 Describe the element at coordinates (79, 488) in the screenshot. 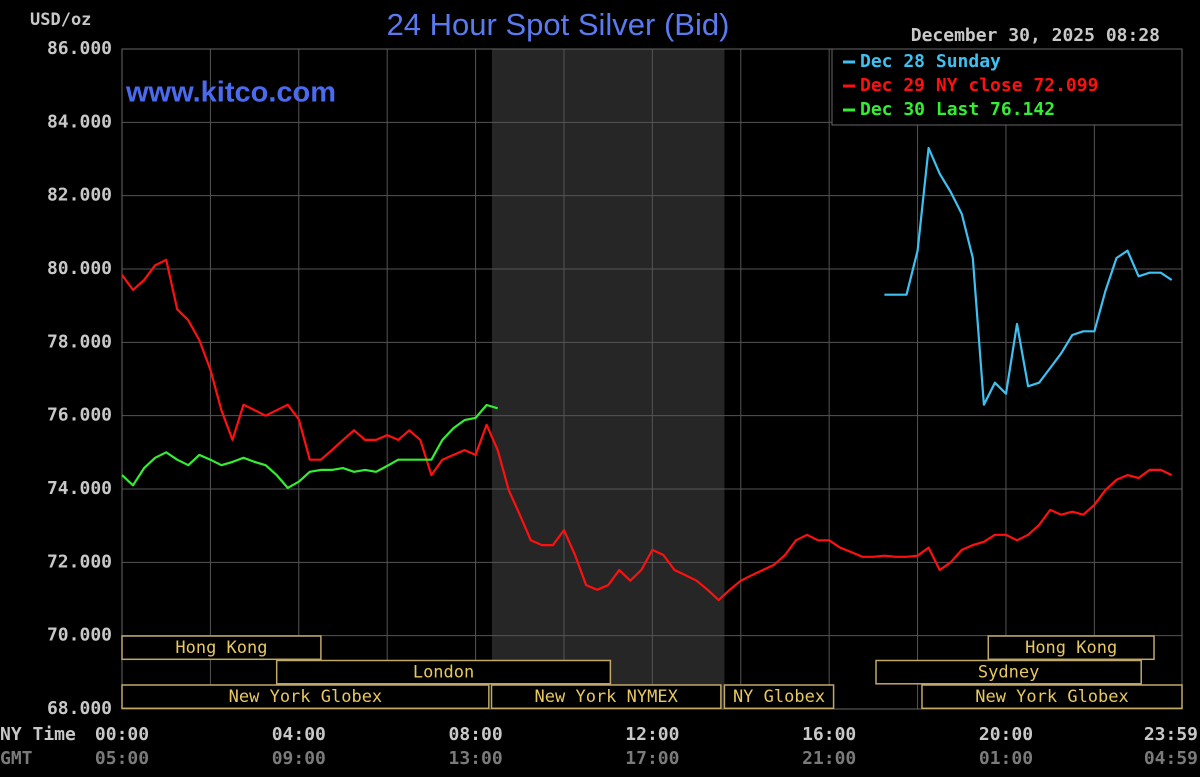

I see `y-tick-label: 74.000` at that location.